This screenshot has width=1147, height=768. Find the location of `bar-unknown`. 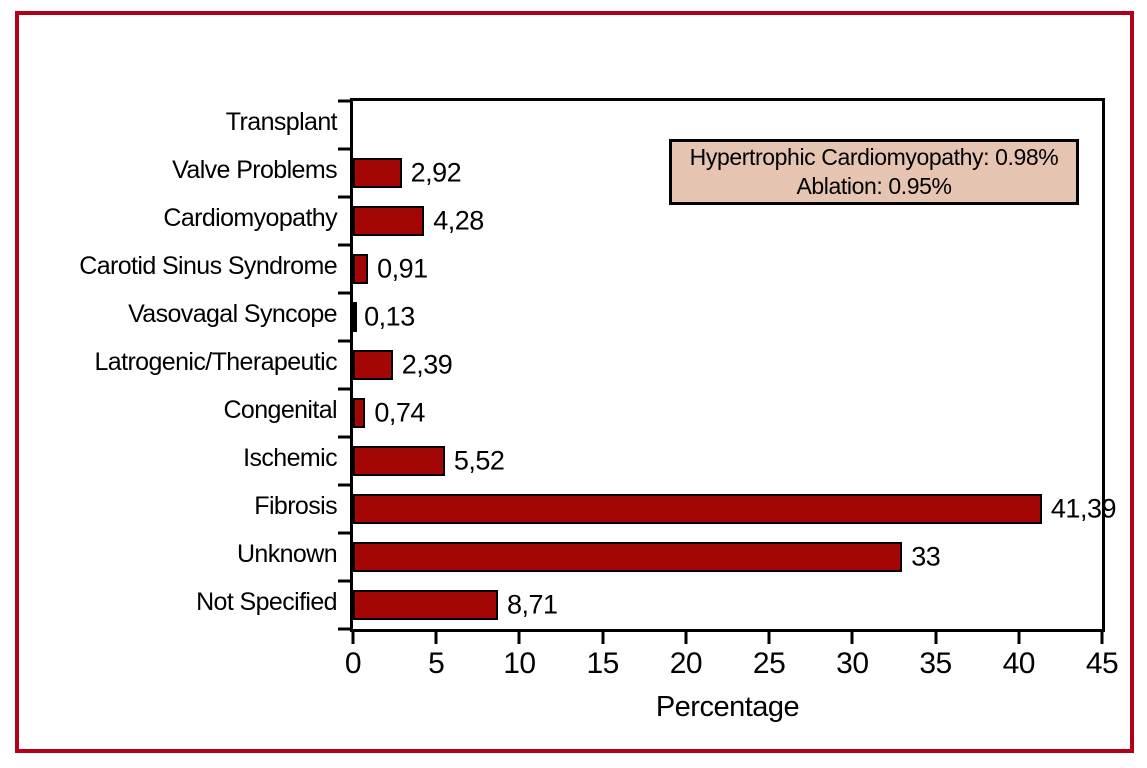

bar-unknown is located at coordinates (628, 557).